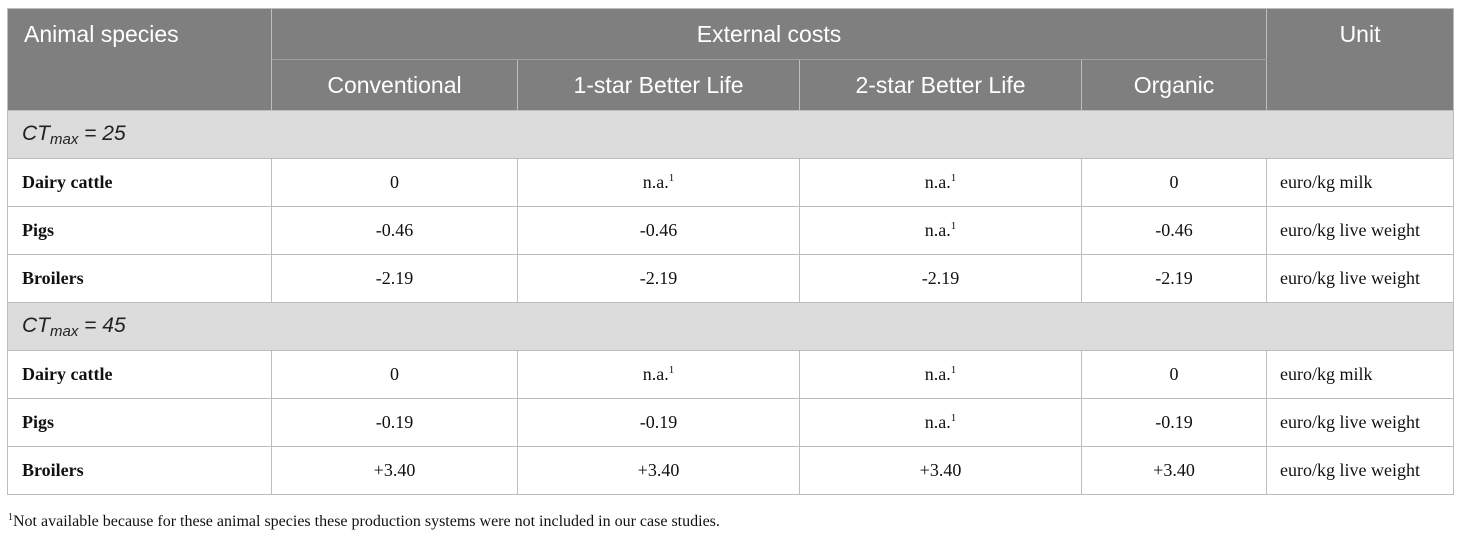 This screenshot has width=1460, height=538. I want to click on group-ct-value: = 25, so click(102, 133).